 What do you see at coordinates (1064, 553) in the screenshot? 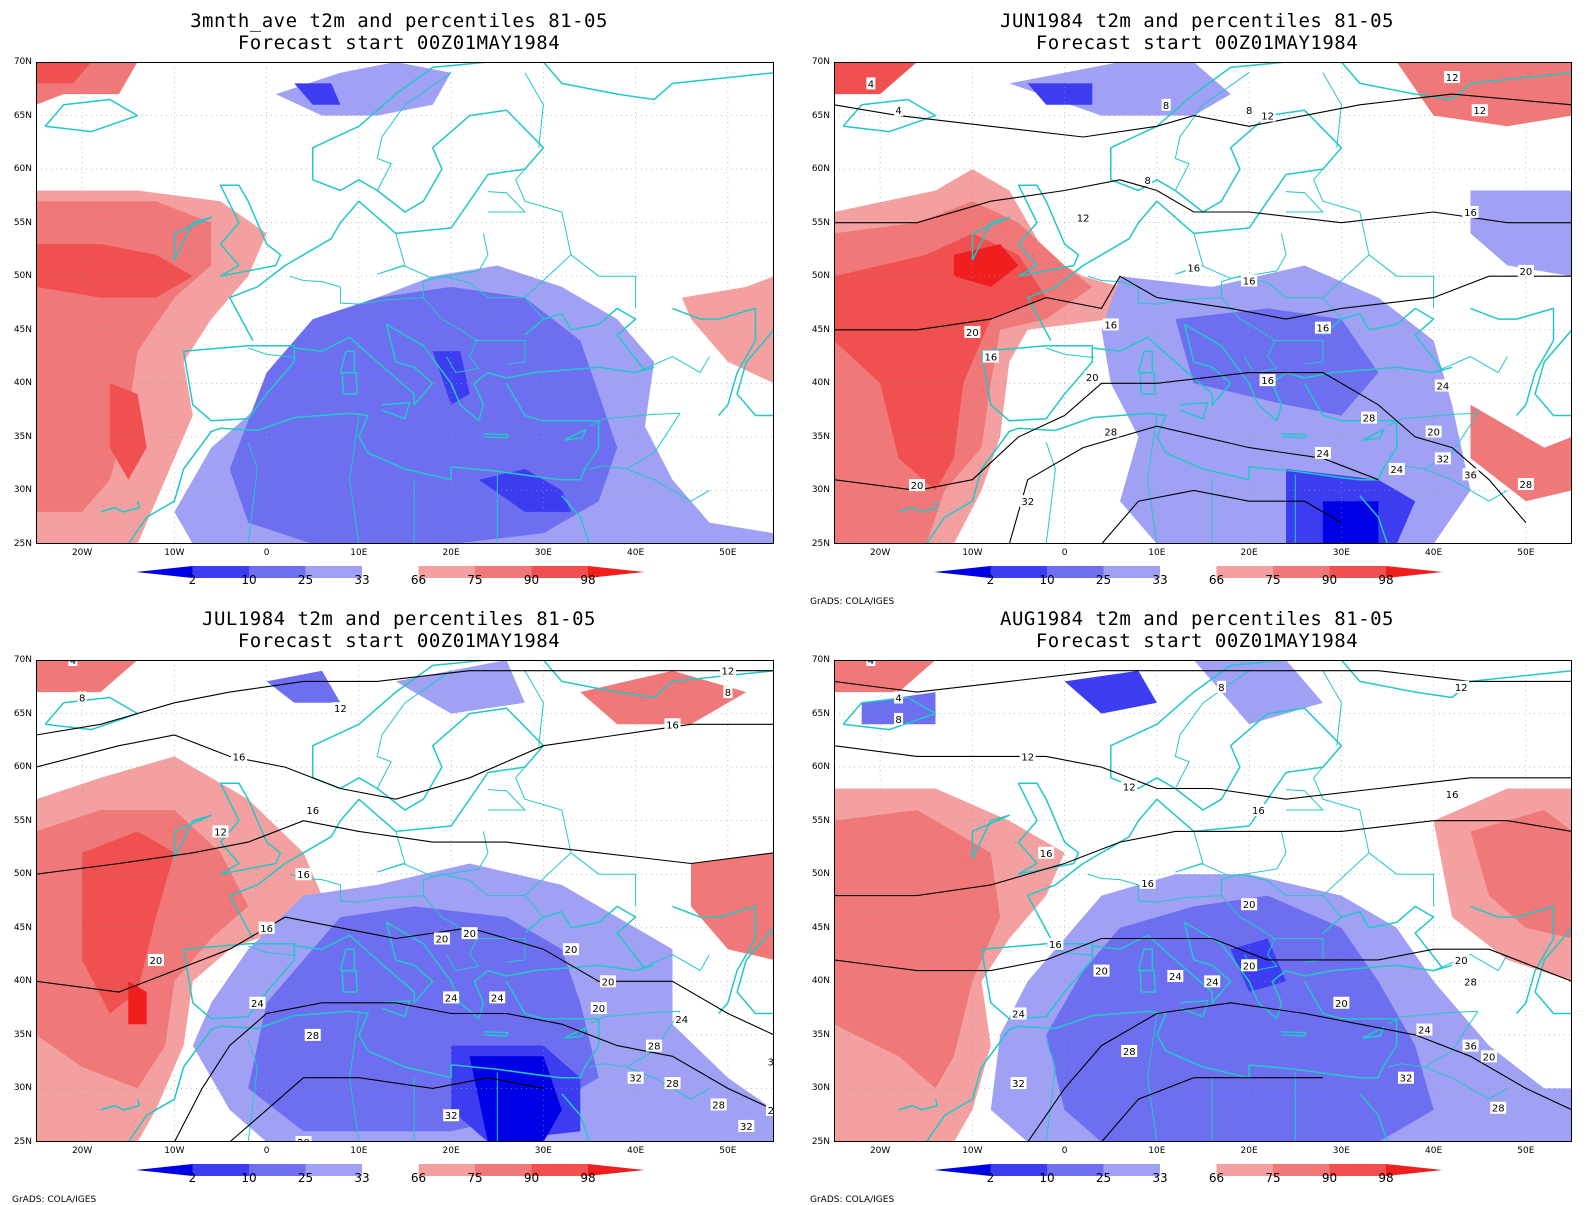
I see `lon-label: 0` at bounding box center [1064, 553].